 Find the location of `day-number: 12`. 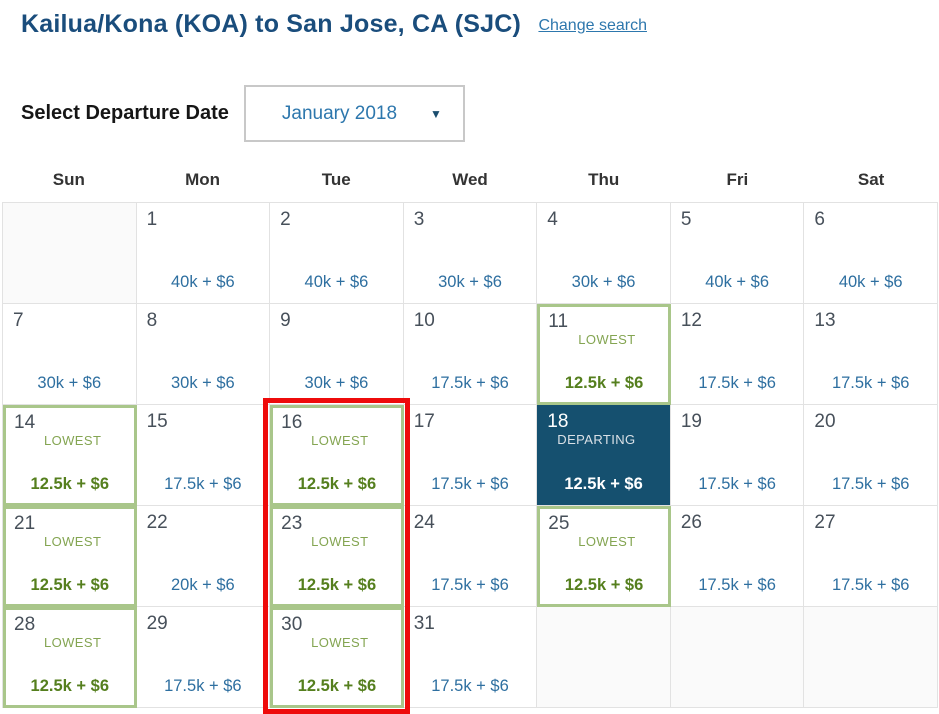

day-number: 12 is located at coordinates (691, 320).